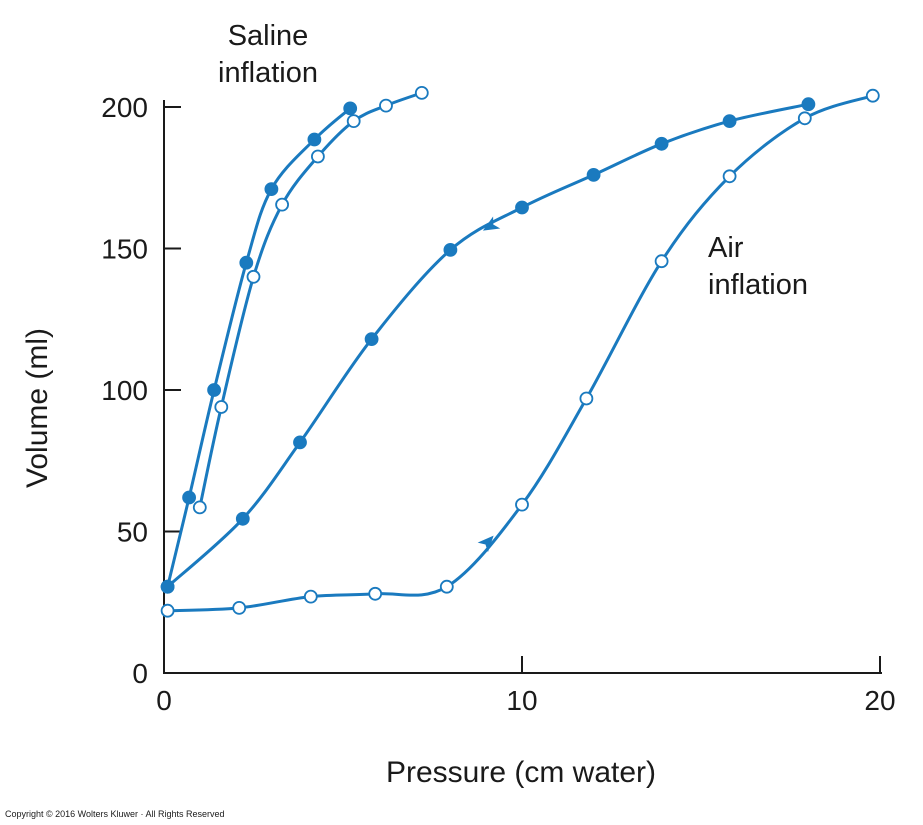  What do you see at coordinates (37, 408) in the screenshot?
I see `y-axis-title: Volume (ml)` at bounding box center [37, 408].